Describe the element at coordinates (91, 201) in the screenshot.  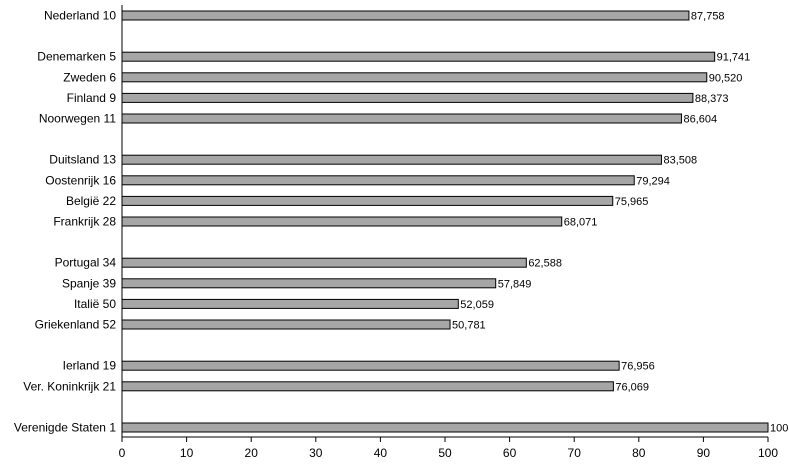
I see `category-label: België 22` at that location.